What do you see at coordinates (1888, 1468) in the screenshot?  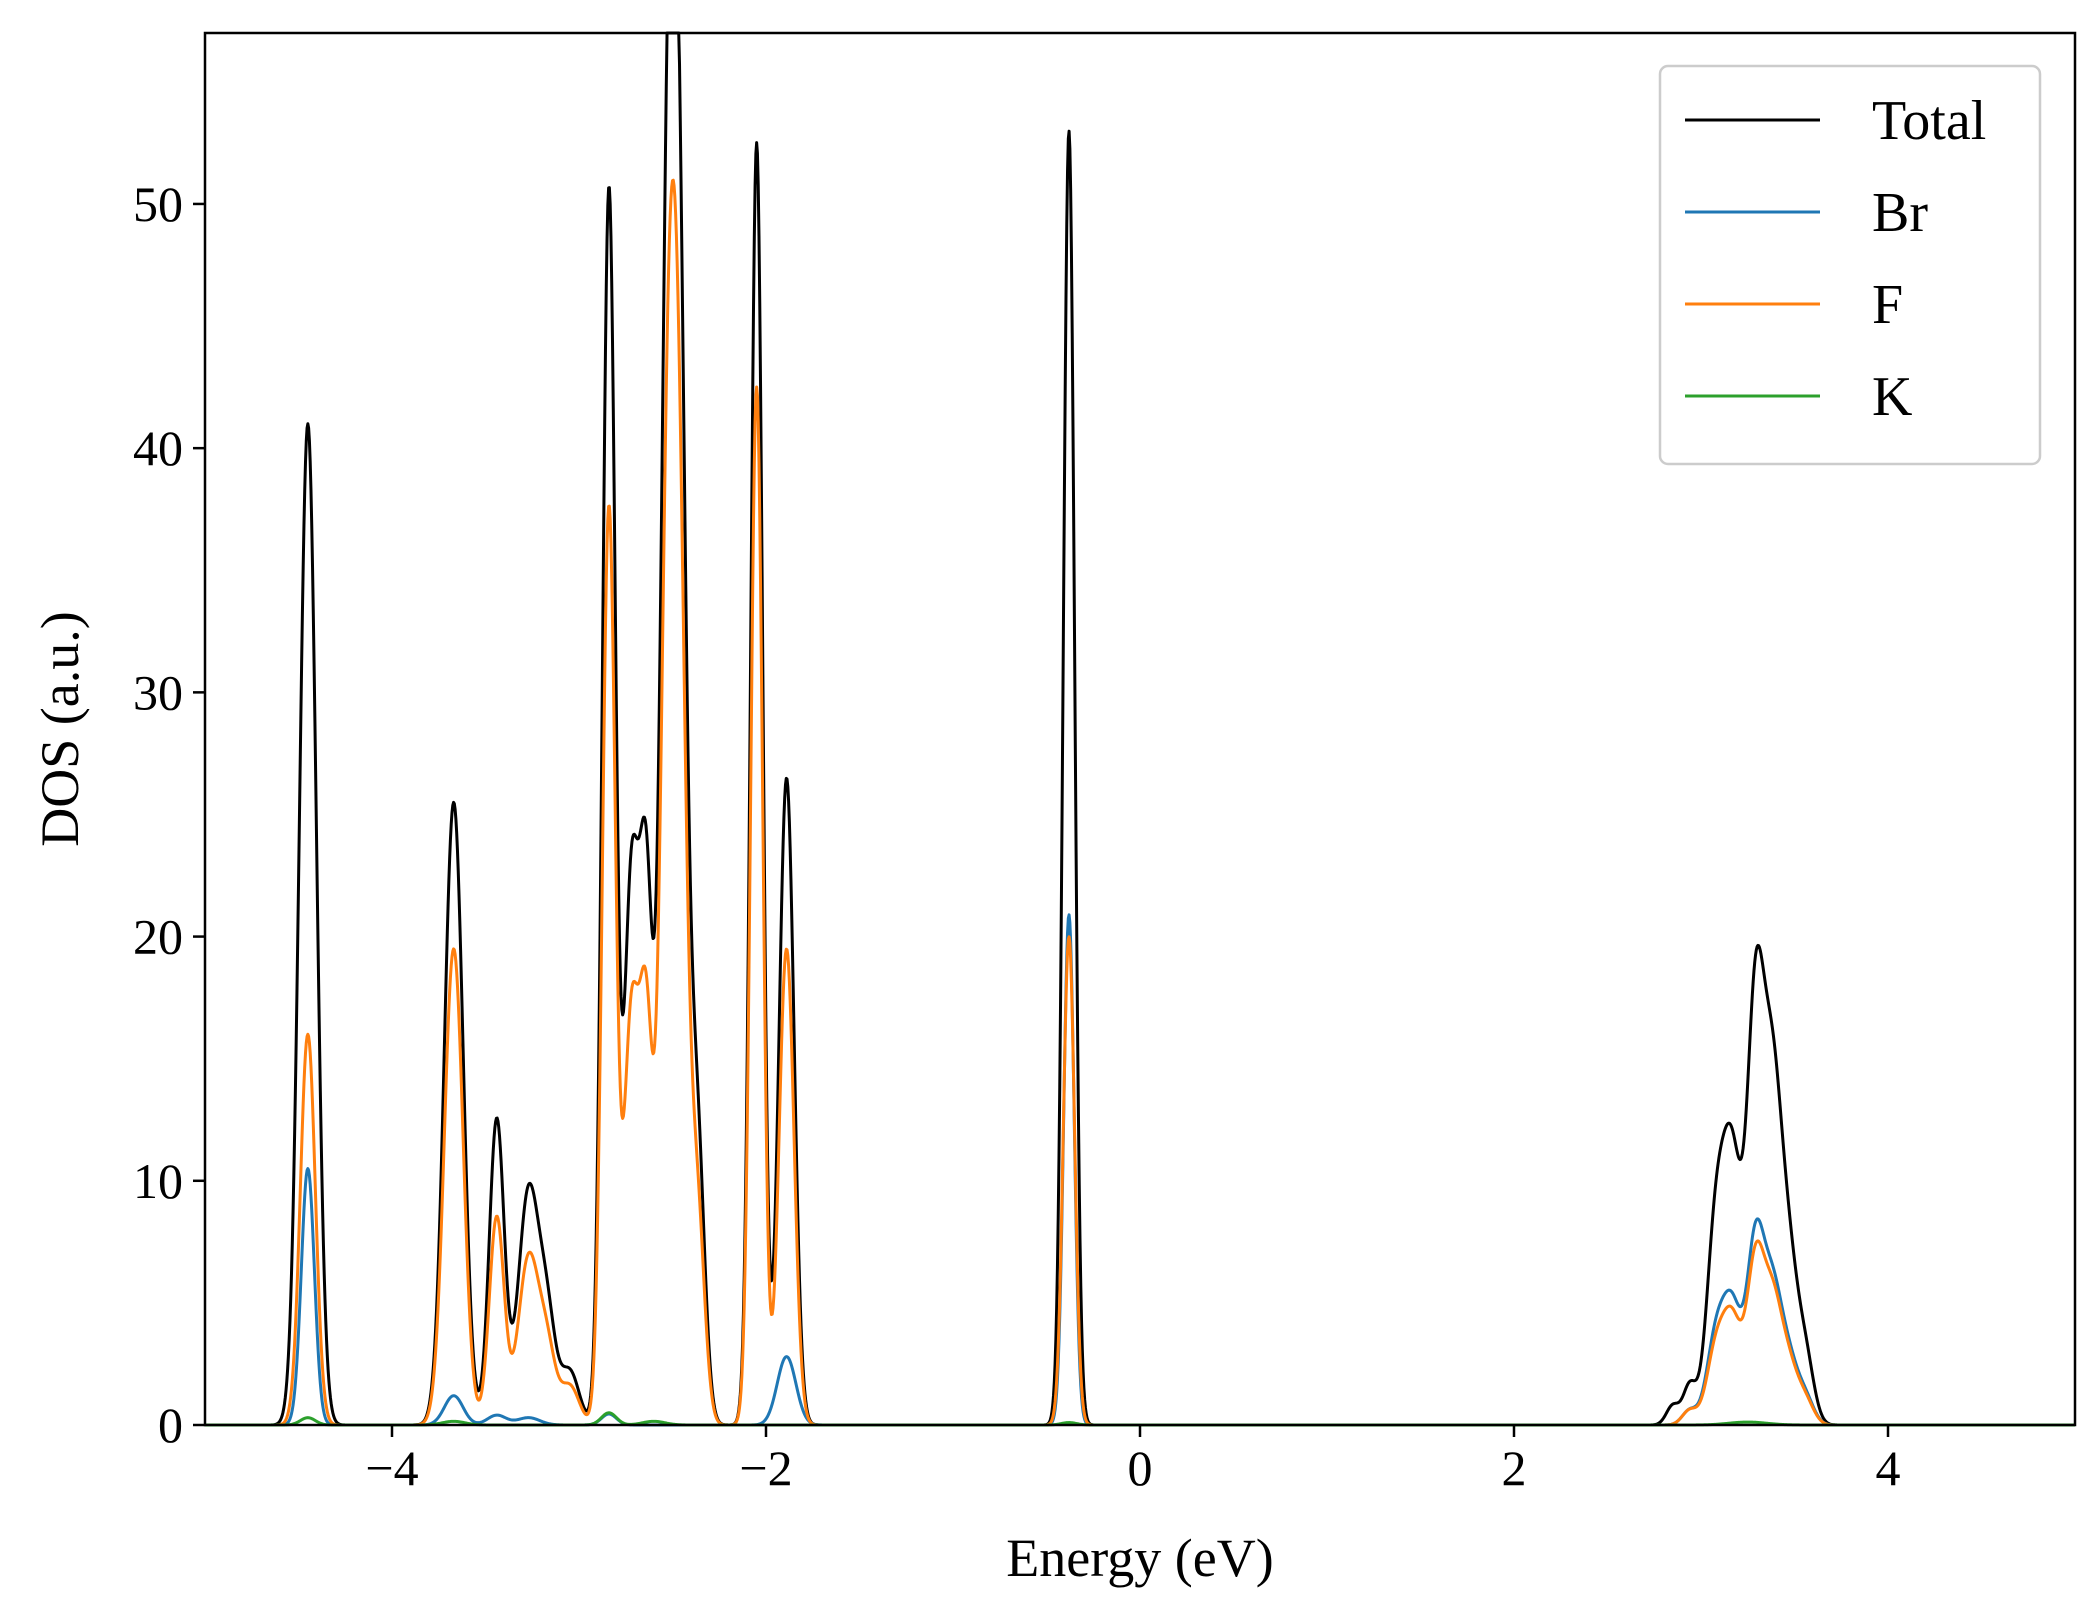 I see `x-tick-label: 4` at bounding box center [1888, 1468].